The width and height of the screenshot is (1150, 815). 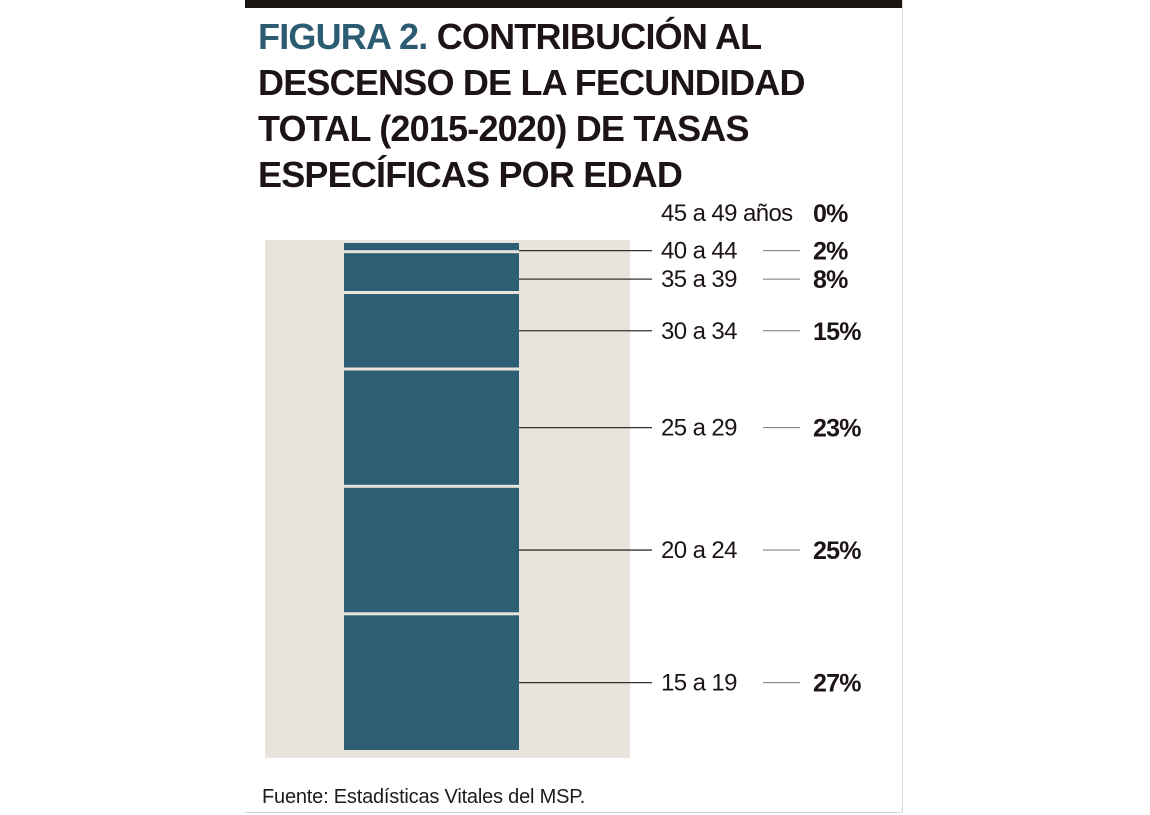 What do you see at coordinates (837, 429) in the screenshot?
I see `value-label: 23%` at bounding box center [837, 429].